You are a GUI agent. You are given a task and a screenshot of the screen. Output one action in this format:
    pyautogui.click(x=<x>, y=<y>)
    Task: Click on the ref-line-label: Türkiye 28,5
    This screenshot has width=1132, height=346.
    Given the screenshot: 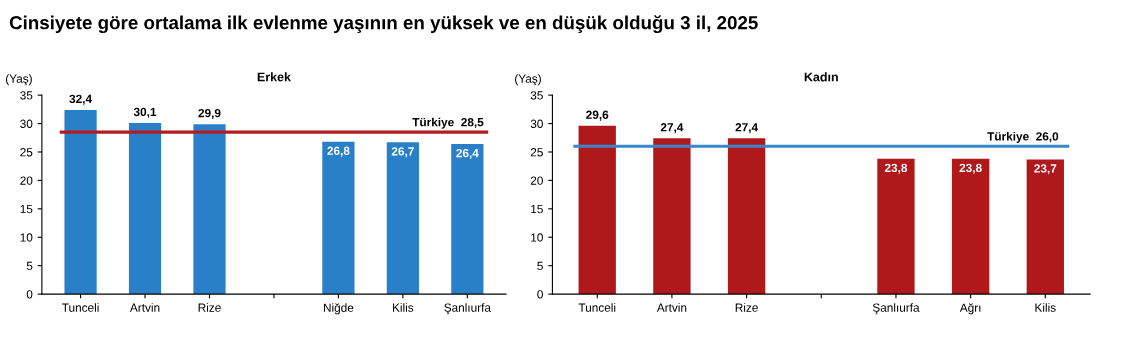 What is the action you would take?
    pyautogui.click(x=448, y=123)
    